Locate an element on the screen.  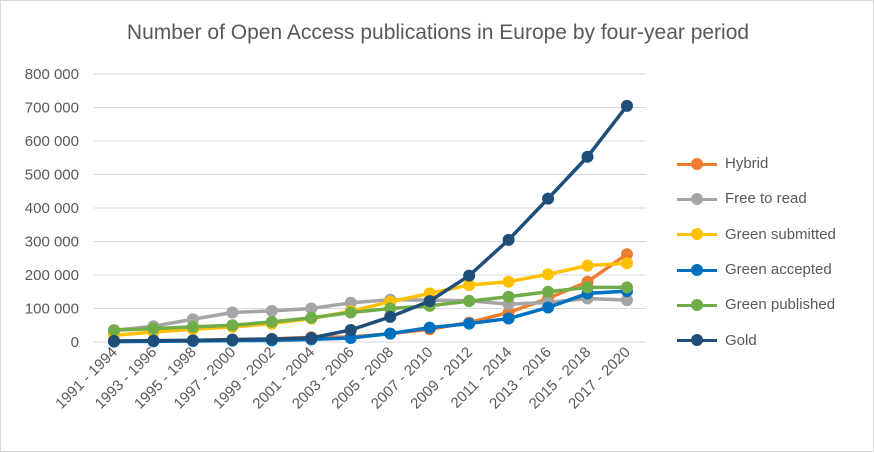
y-tick-label: 500 000 is located at coordinates (52, 175).